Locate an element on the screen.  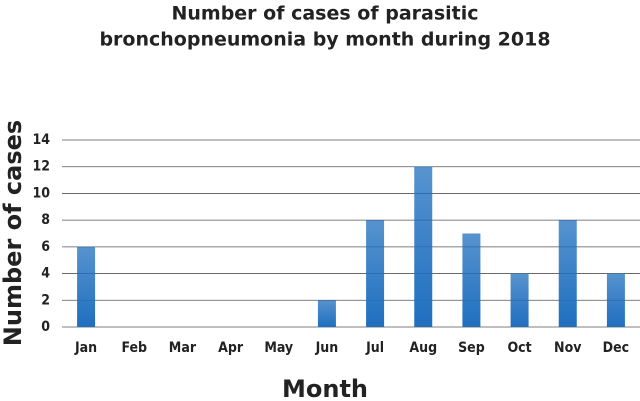
x-tick-label: Sep is located at coordinates (471, 348).